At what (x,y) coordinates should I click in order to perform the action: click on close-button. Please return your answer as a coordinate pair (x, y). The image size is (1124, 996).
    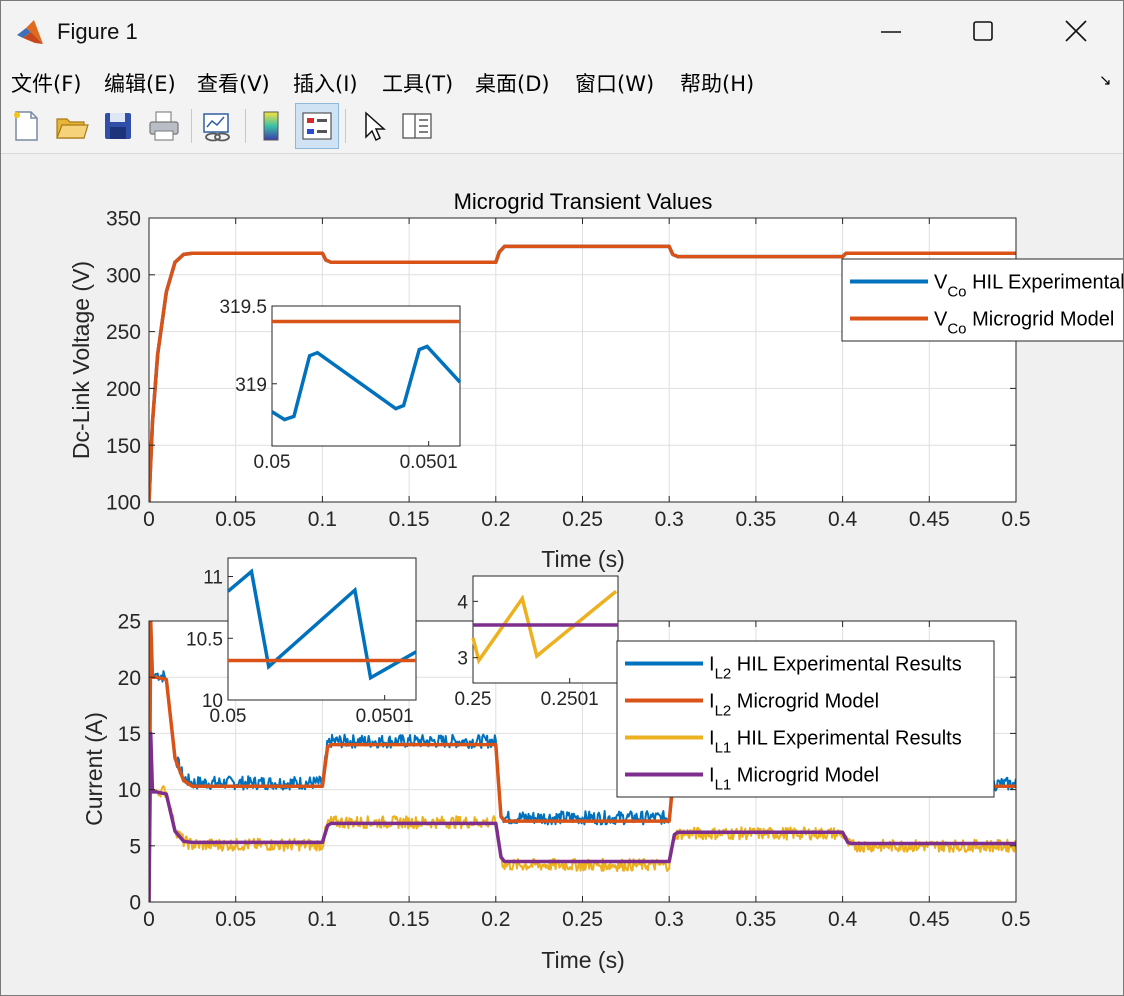
    Looking at the image, I should click on (1076, 31).